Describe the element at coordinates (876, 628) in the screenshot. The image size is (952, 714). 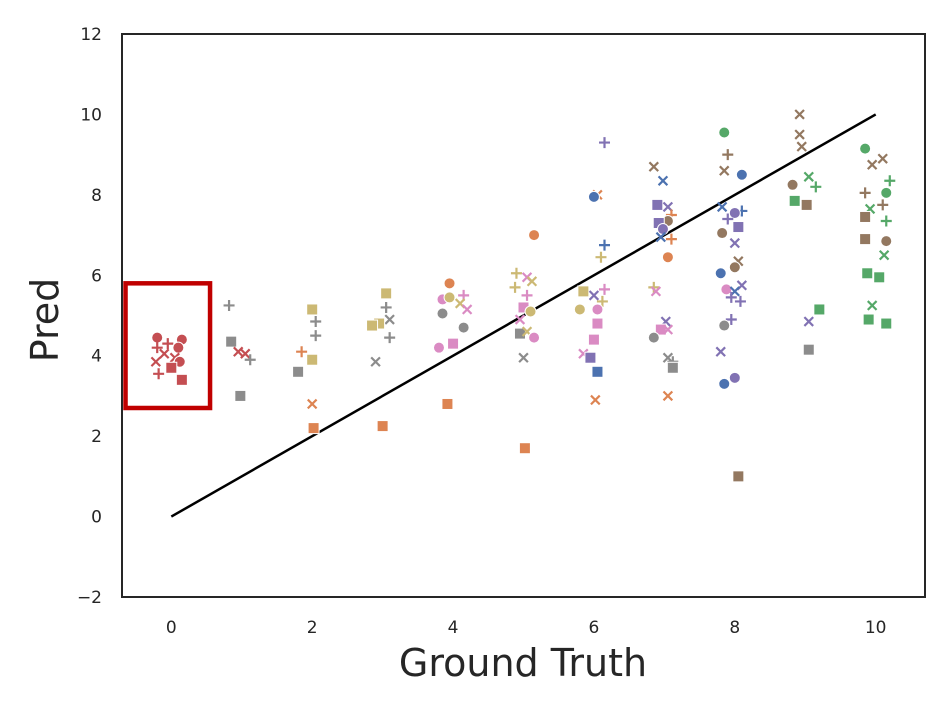
I see `x-tick-label: 10` at that location.